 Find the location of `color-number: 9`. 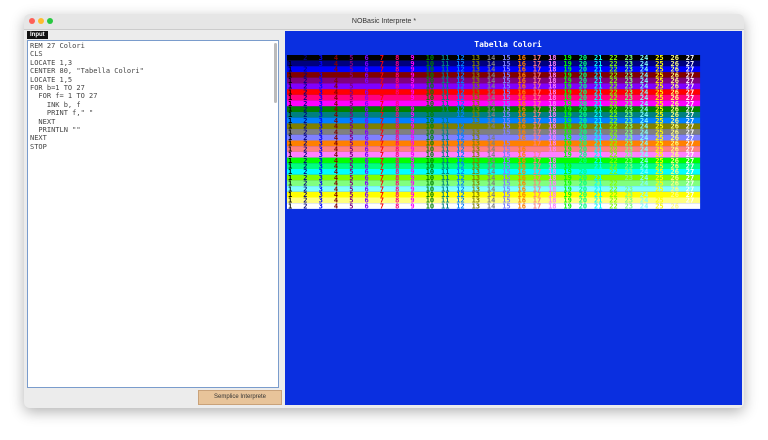

color-number: 9 is located at coordinates (412, 104).